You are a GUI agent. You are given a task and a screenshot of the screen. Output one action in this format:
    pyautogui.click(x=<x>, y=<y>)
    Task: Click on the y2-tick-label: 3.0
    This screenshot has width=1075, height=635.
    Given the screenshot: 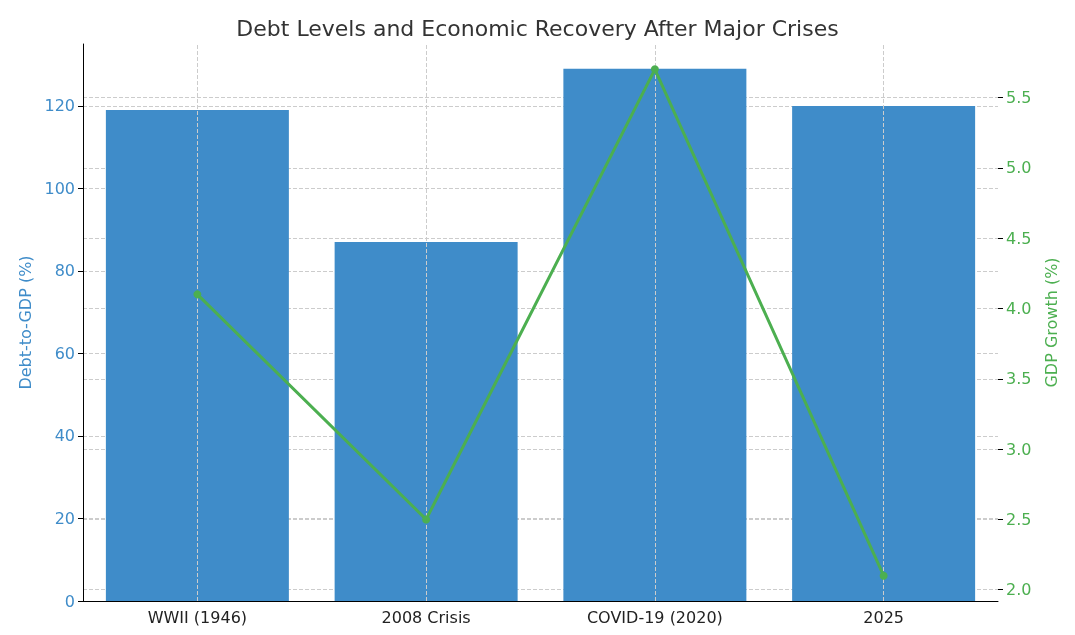 What is the action you would take?
    pyautogui.click(x=1019, y=449)
    